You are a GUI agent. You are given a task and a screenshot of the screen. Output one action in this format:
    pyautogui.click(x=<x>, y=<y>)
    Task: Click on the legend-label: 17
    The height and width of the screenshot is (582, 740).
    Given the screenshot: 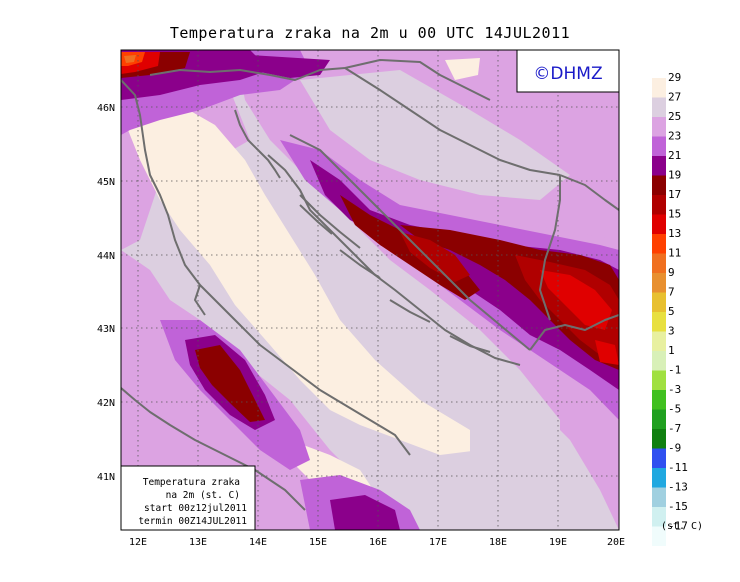 What is the action you would take?
    pyautogui.click(x=674, y=194)
    